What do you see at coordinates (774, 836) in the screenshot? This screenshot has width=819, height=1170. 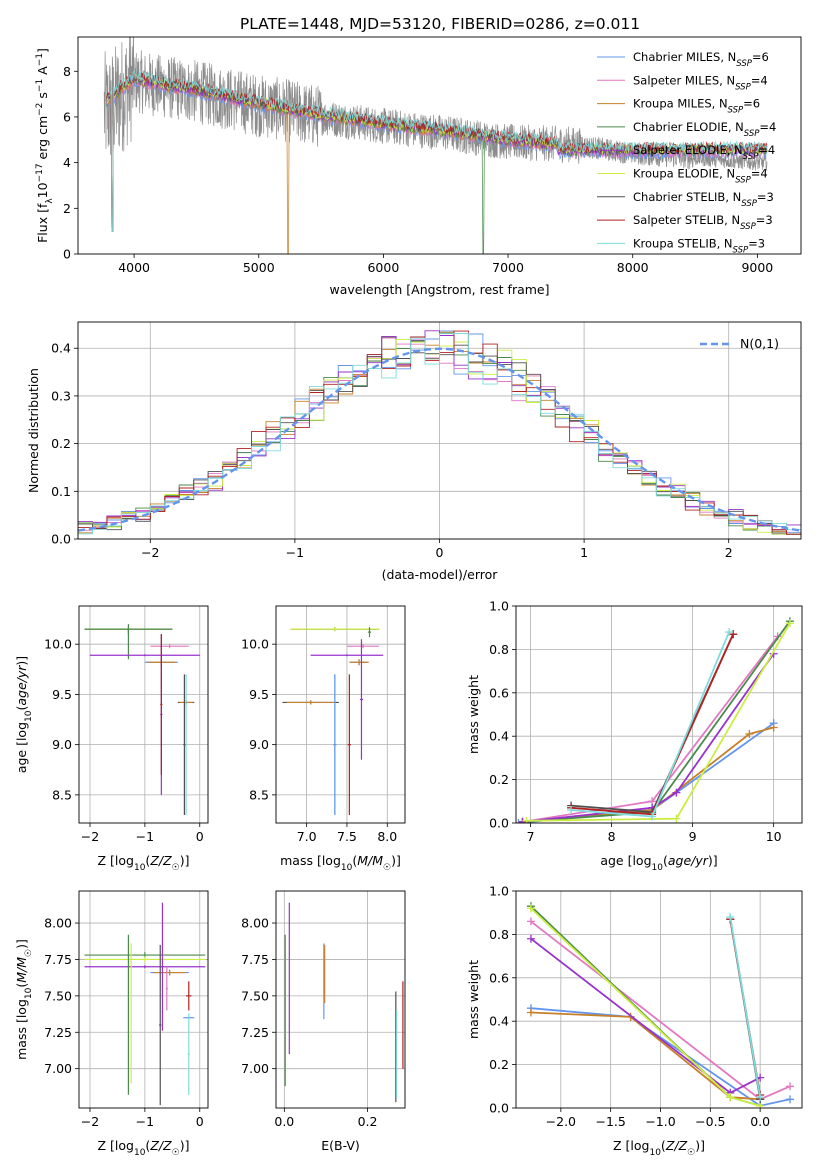 I see `x-tick-label: 10` at bounding box center [774, 836].